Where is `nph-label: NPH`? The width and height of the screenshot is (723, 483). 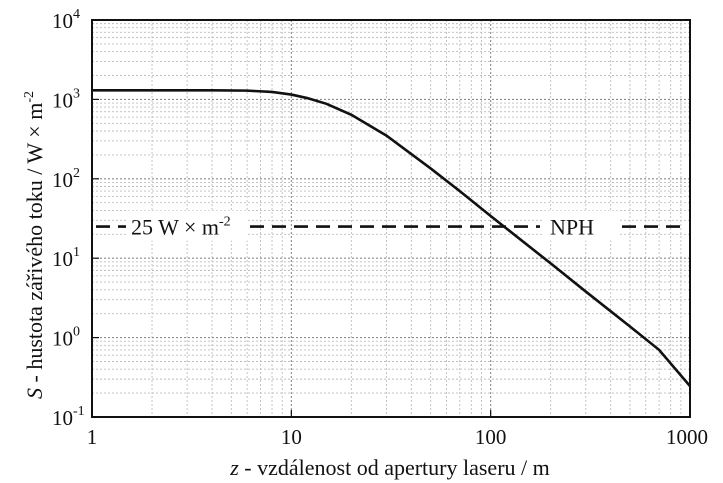
nph-label: NPH is located at coordinates (572, 227).